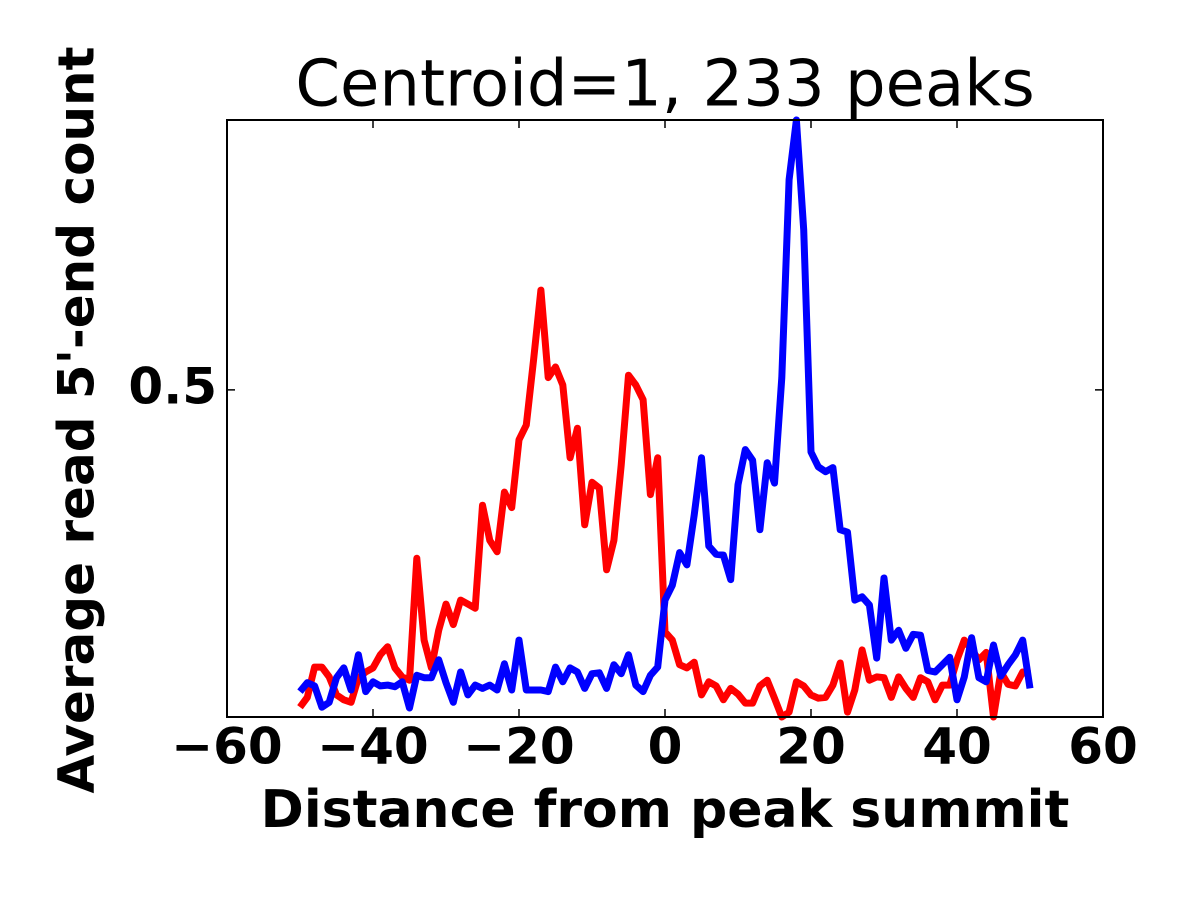 Image resolution: width=1200 pixels, height=900 pixels. Describe the element at coordinates (665, 747) in the screenshot. I see `x-tick-label: 0` at that location.